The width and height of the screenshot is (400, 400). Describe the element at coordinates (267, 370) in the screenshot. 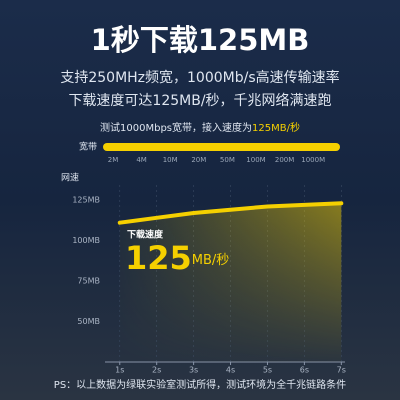

I see `x-tick-label: 5s` at that location.